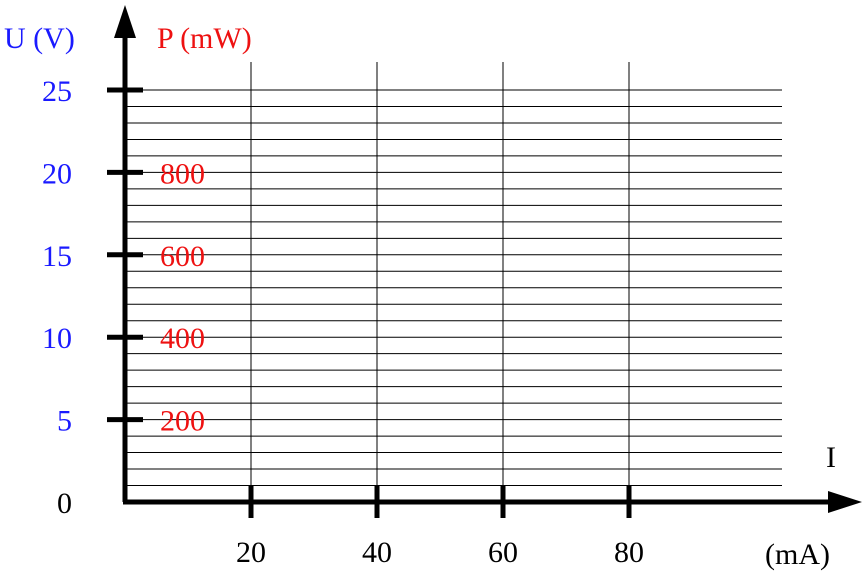 The width and height of the screenshot is (865, 575). I want to click on y-axis-arrowhead, so click(125, 21).